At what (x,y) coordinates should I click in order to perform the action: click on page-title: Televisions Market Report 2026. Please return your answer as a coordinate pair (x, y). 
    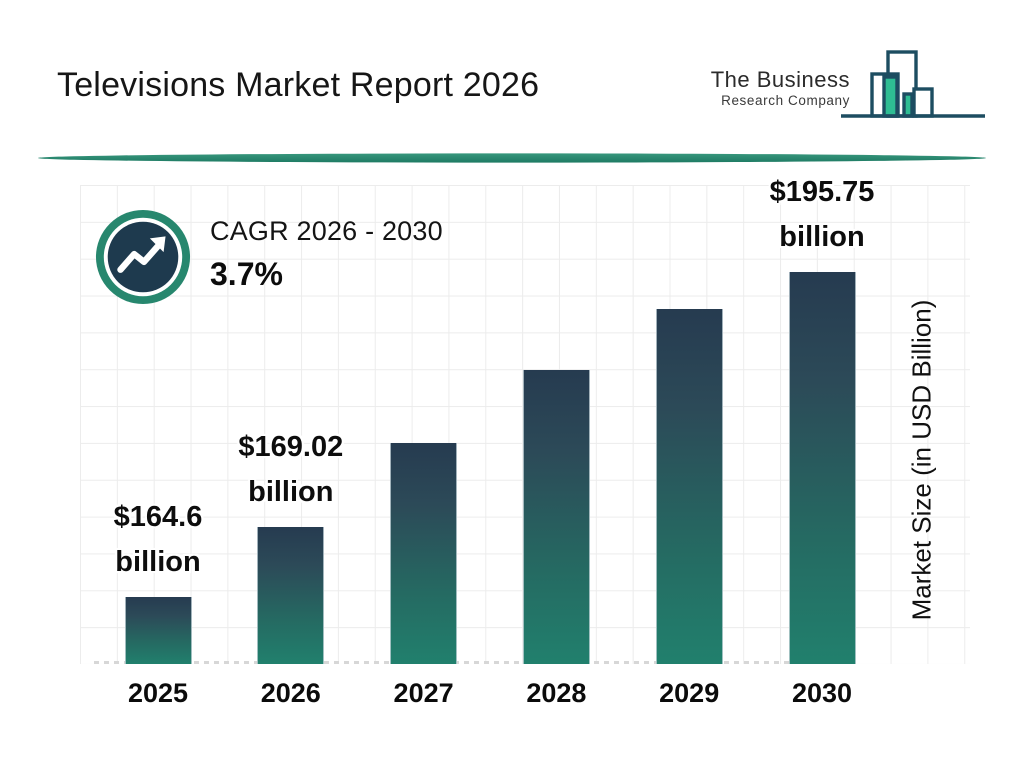
    Looking at the image, I should click on (298, 85).